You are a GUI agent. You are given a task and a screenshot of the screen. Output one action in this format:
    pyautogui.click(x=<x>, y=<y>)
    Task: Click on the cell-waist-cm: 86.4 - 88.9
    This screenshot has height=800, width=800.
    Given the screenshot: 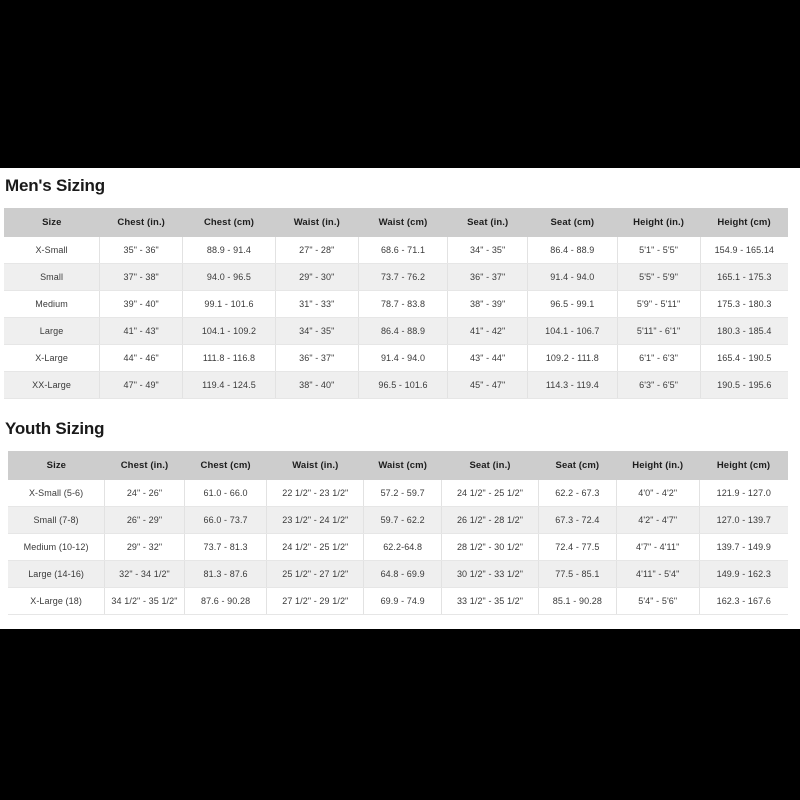 What is the action you would take?
    pyautogui.click(x=402, y=331)
    